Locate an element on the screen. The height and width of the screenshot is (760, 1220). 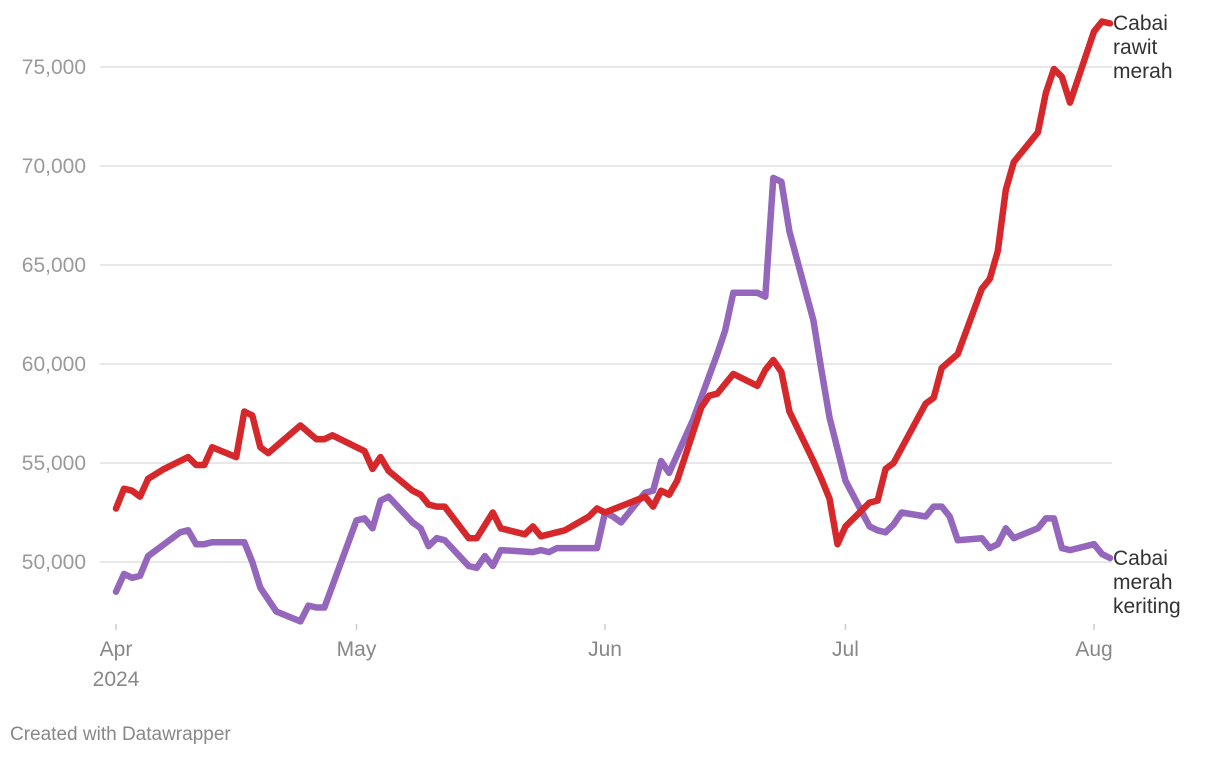
x-tick-label: Jul is located at coordinates (845, 649).